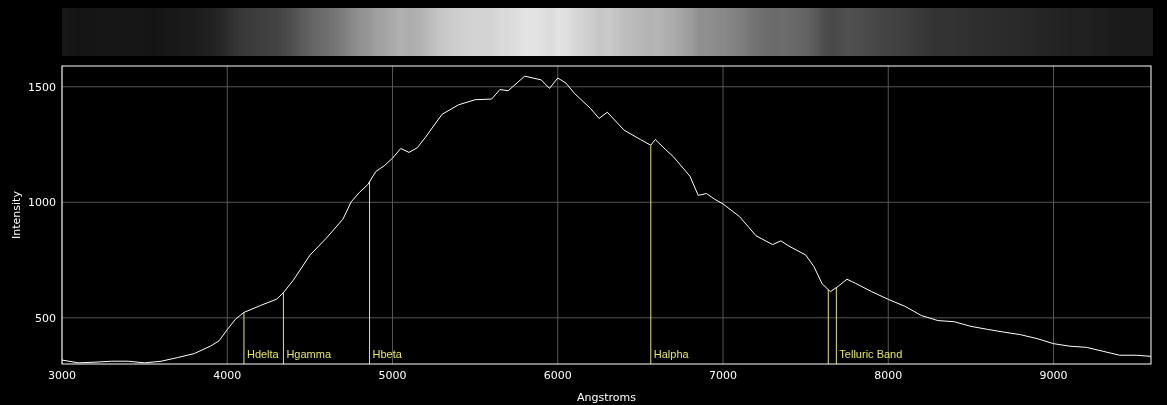 The width and height of the screenshot is (1167, 405). I want to click on y-tick-label: 1500, so click(42, 87).